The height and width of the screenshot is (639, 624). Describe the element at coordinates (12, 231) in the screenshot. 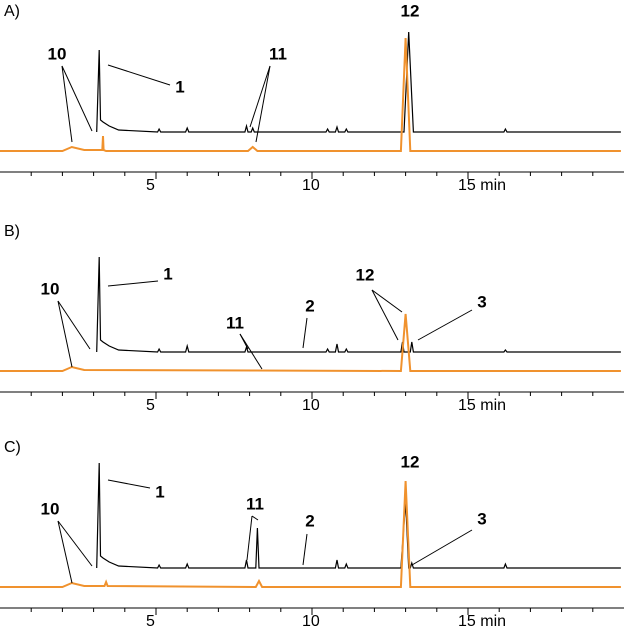

I see `panel-label: B)` at that location.